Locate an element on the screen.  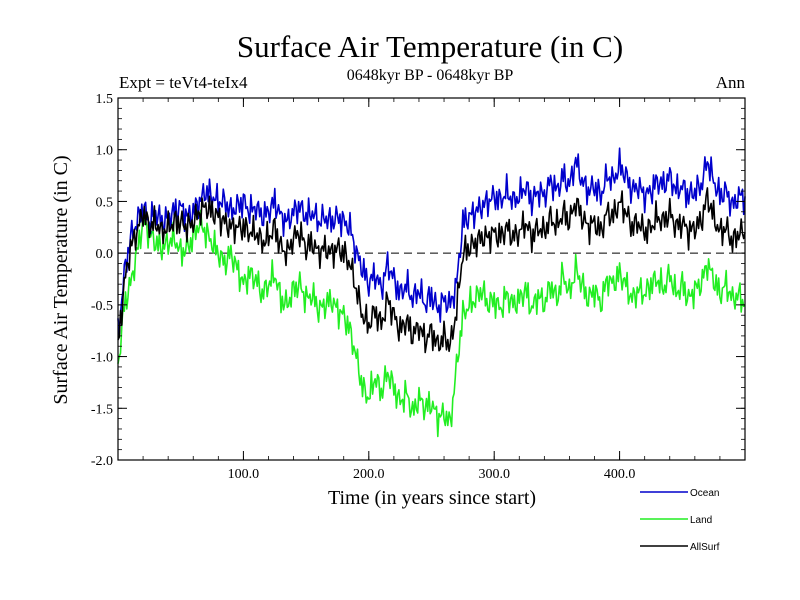
y-axis-label: Surface Air Temperature (in C) is located at coordinates (61, 279).